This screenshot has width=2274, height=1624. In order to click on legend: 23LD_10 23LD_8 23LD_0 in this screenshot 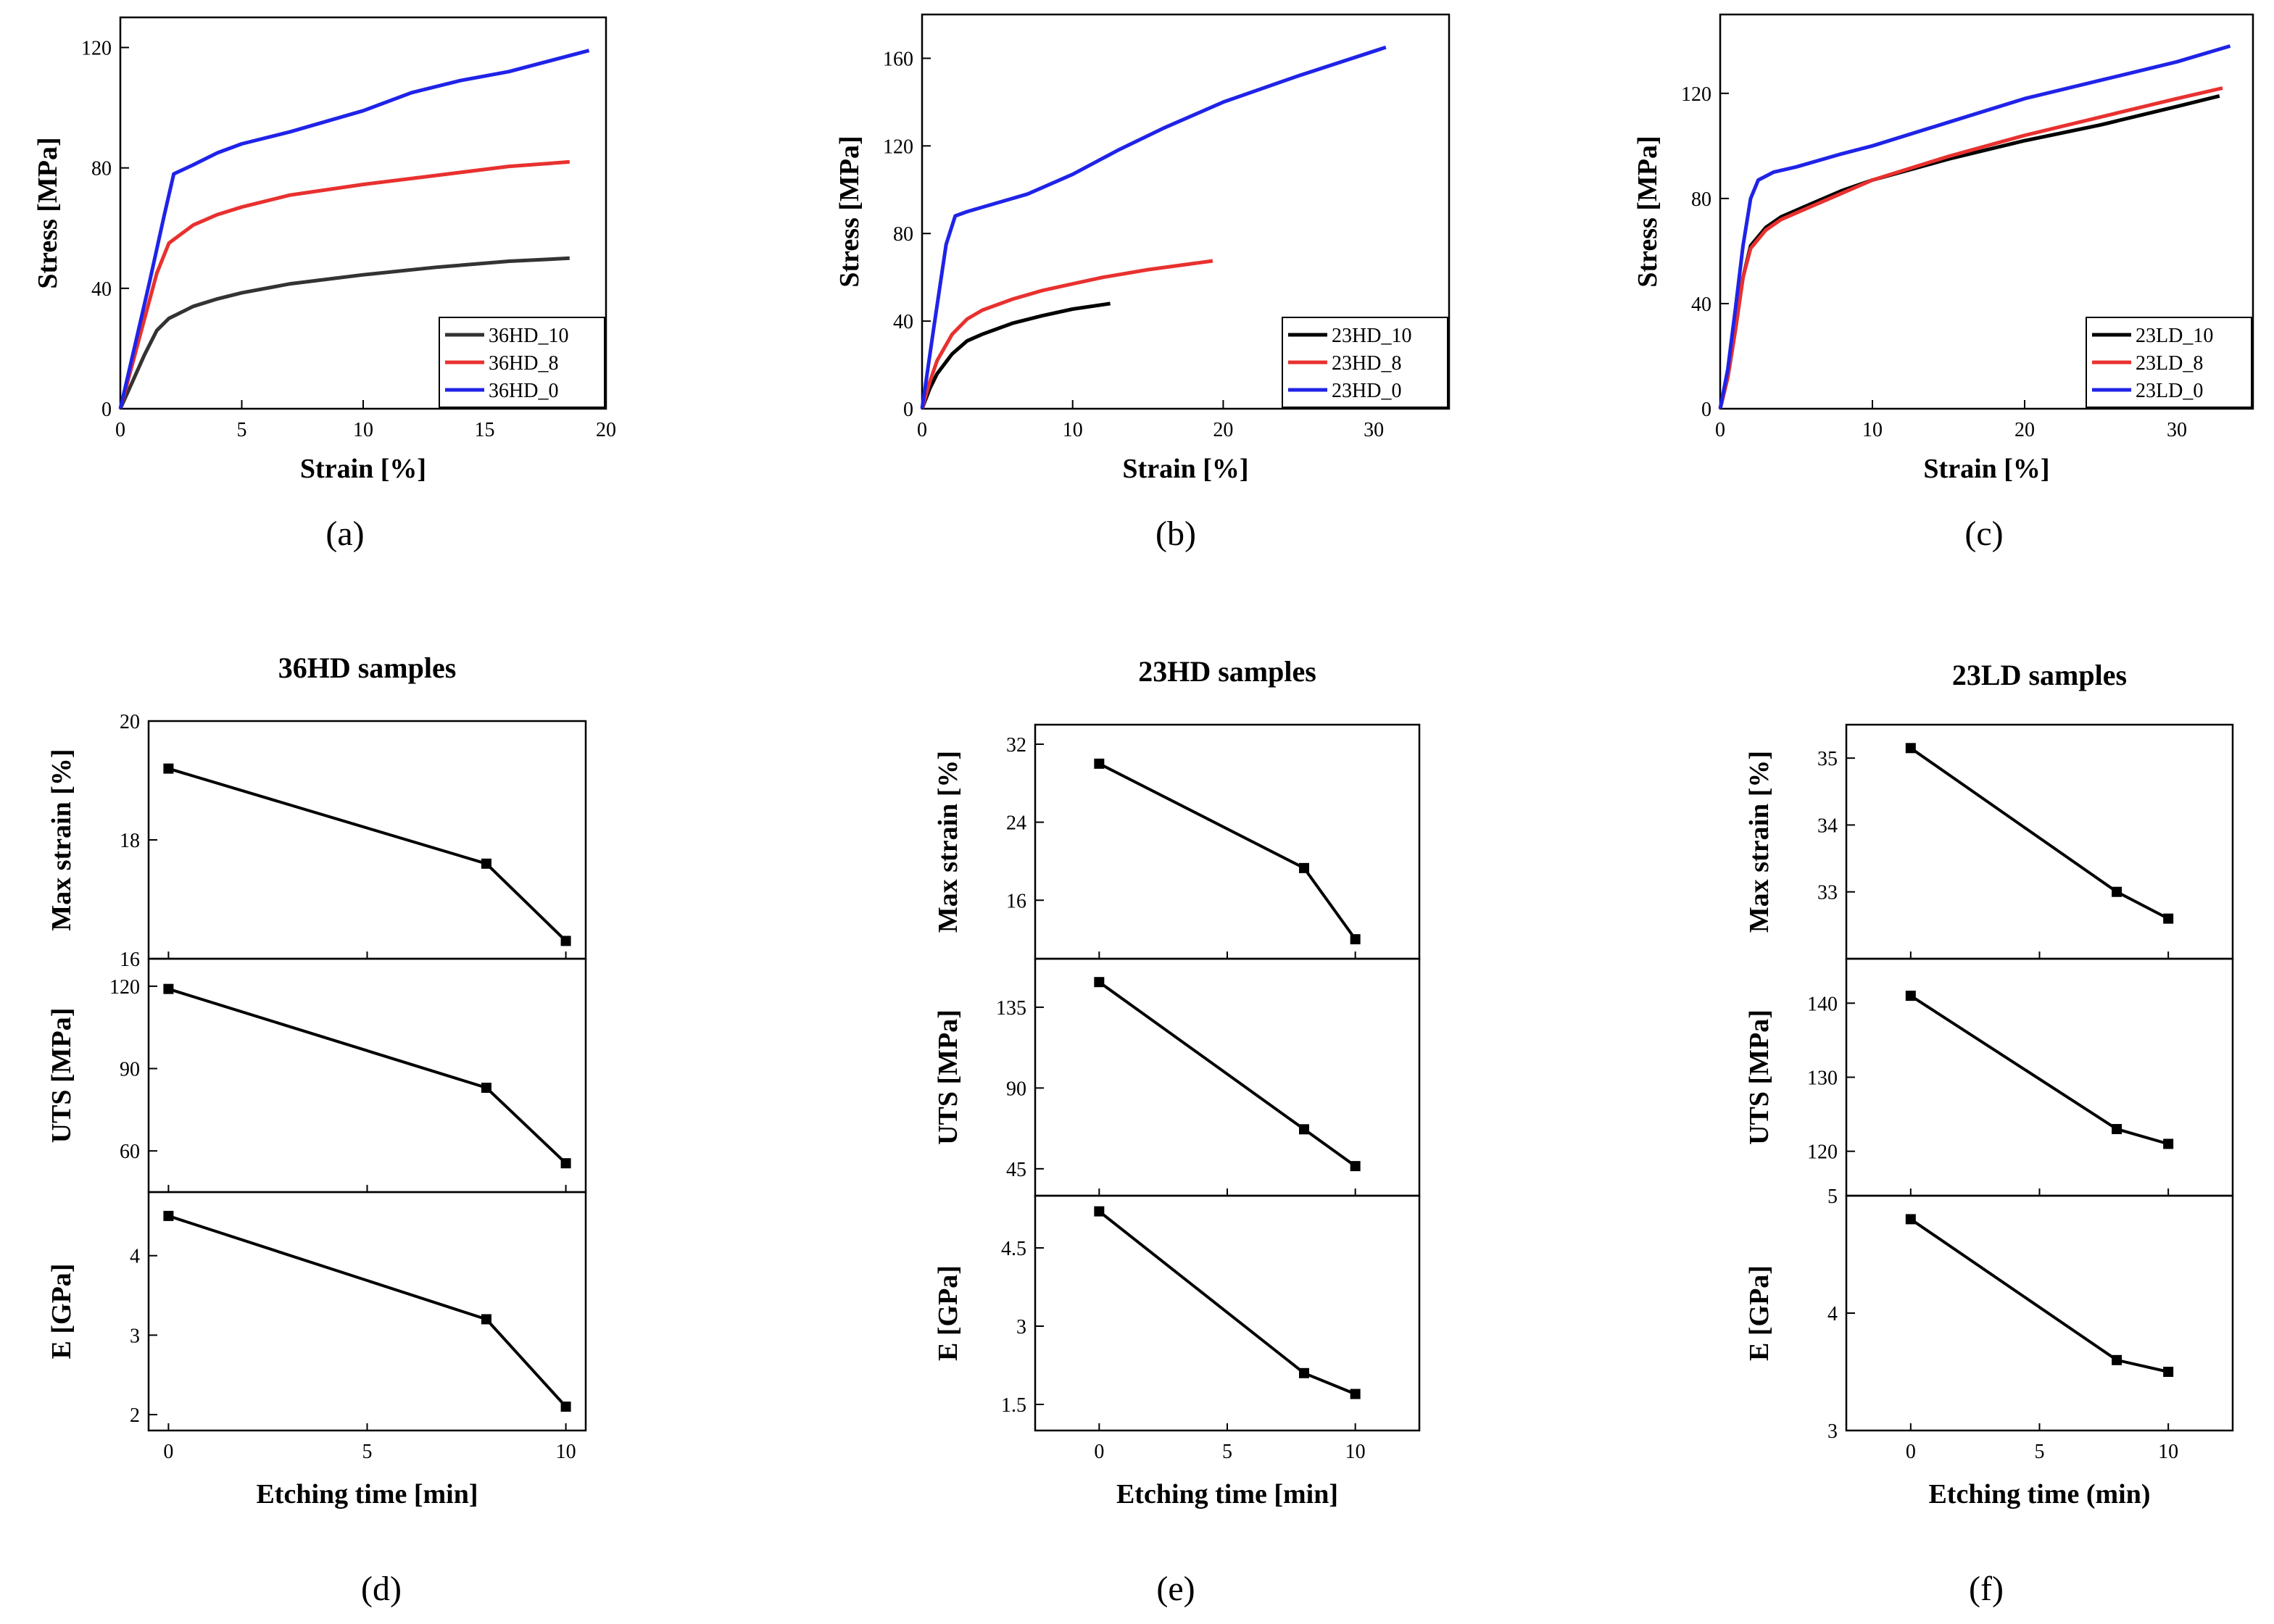, I will do `click(2169, 362)`.